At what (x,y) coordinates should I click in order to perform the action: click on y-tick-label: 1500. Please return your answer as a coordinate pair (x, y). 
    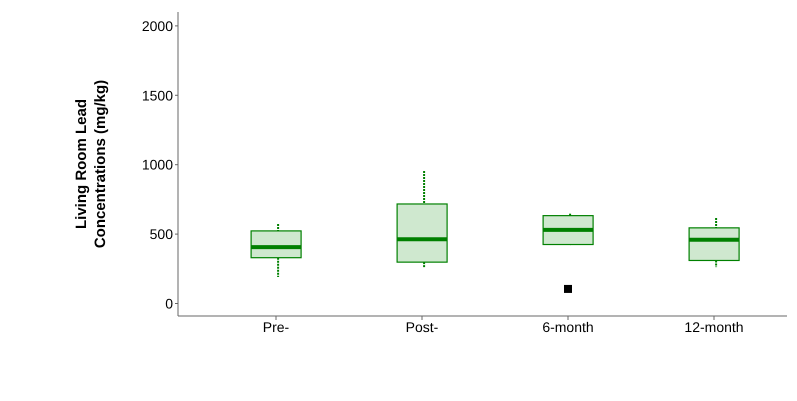
    Looking at the image, I should click on (158, 95).